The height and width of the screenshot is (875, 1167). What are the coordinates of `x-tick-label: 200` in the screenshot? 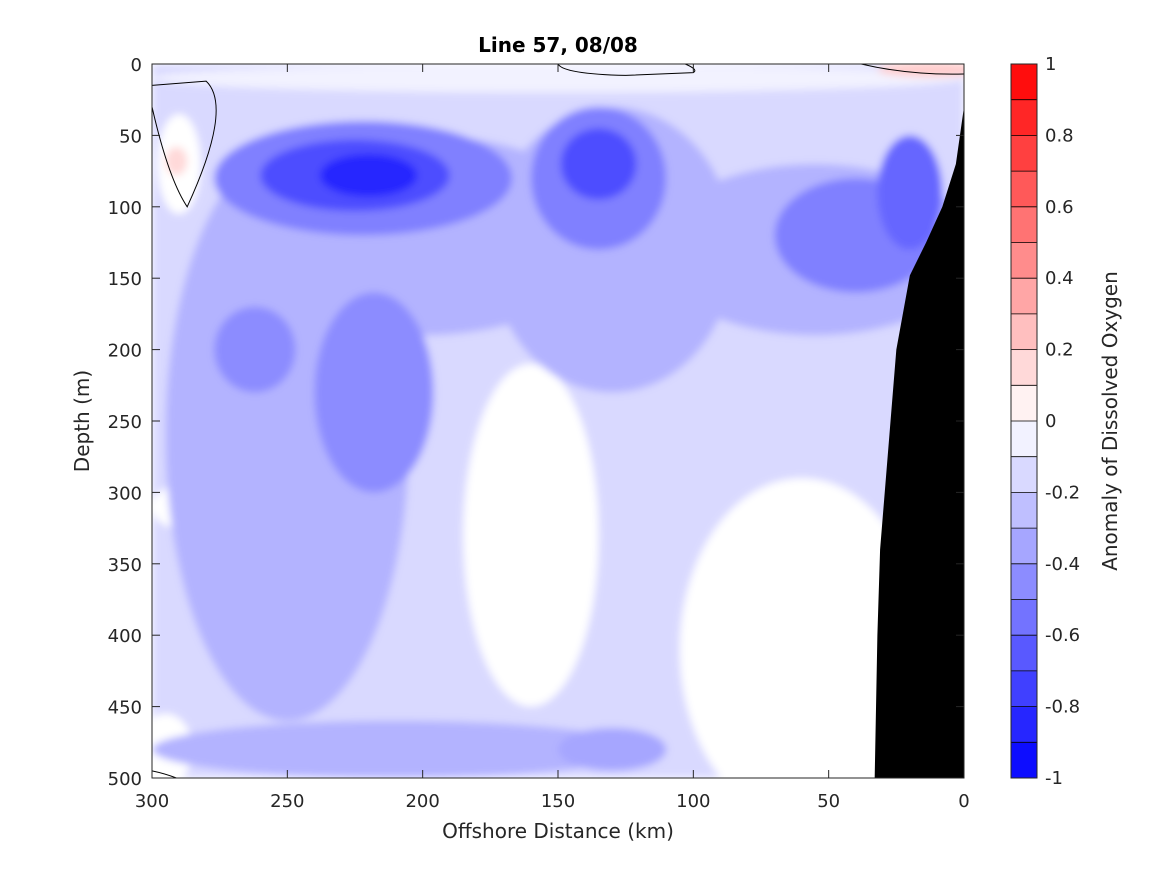 It's located at (422, 801).